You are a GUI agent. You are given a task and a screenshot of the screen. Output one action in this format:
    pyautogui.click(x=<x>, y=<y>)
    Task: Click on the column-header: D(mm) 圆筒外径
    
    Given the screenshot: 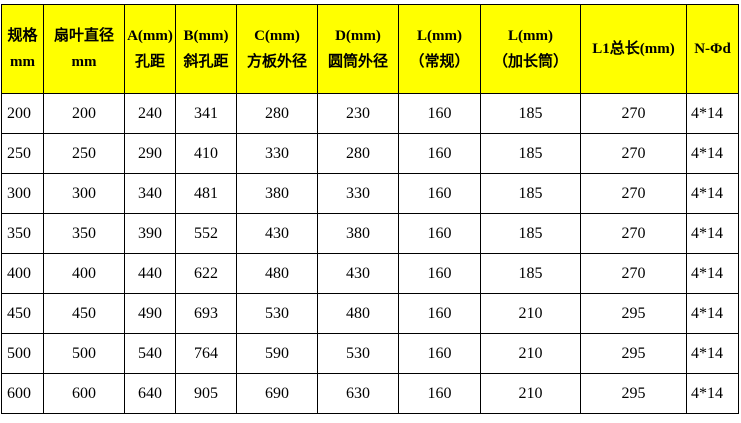 What is the action you would take?
    pyautogui.click(x=358, y=49)
    